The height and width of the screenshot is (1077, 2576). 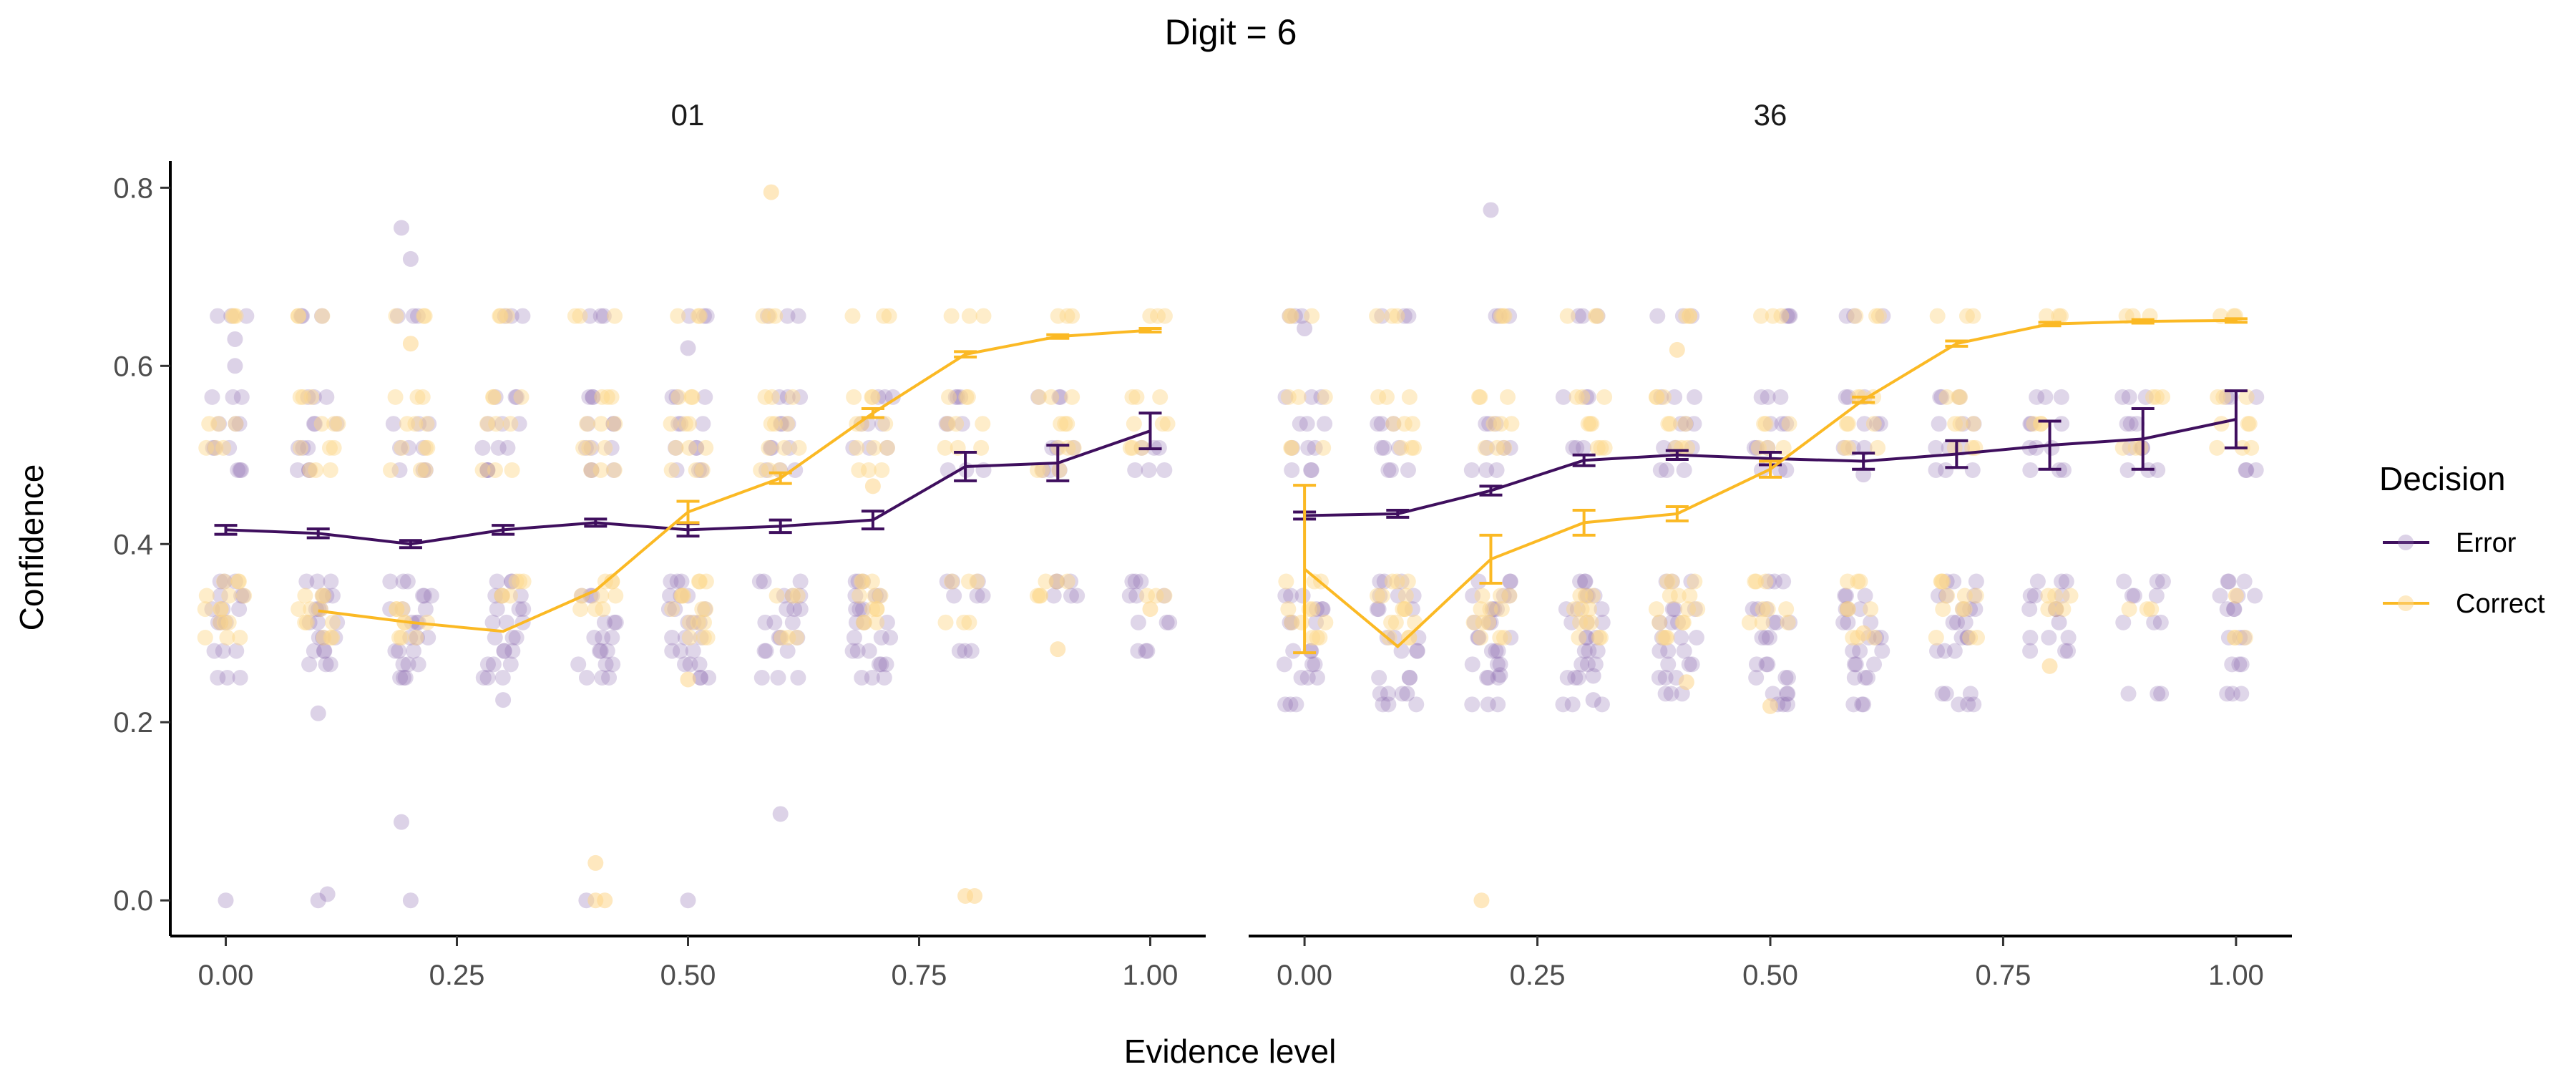 I want to click on y-tick-label: 0.2, so click(x=133, y=723).